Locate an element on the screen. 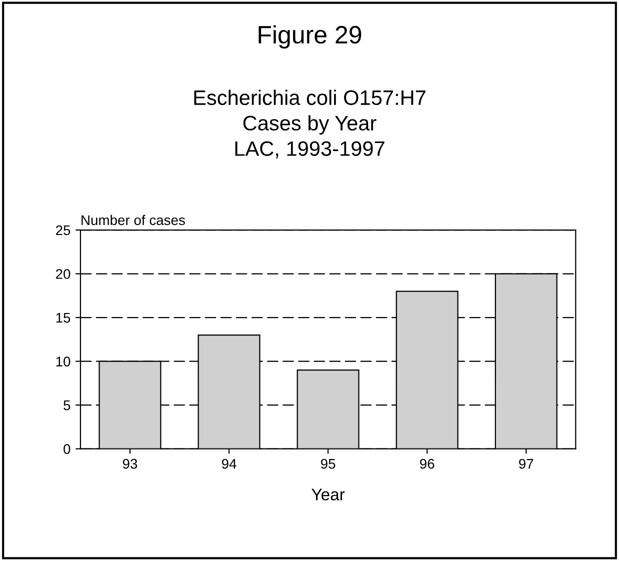 The image size is (619, 561). y-tick-label: 25 is located at coordinates (63, 230).